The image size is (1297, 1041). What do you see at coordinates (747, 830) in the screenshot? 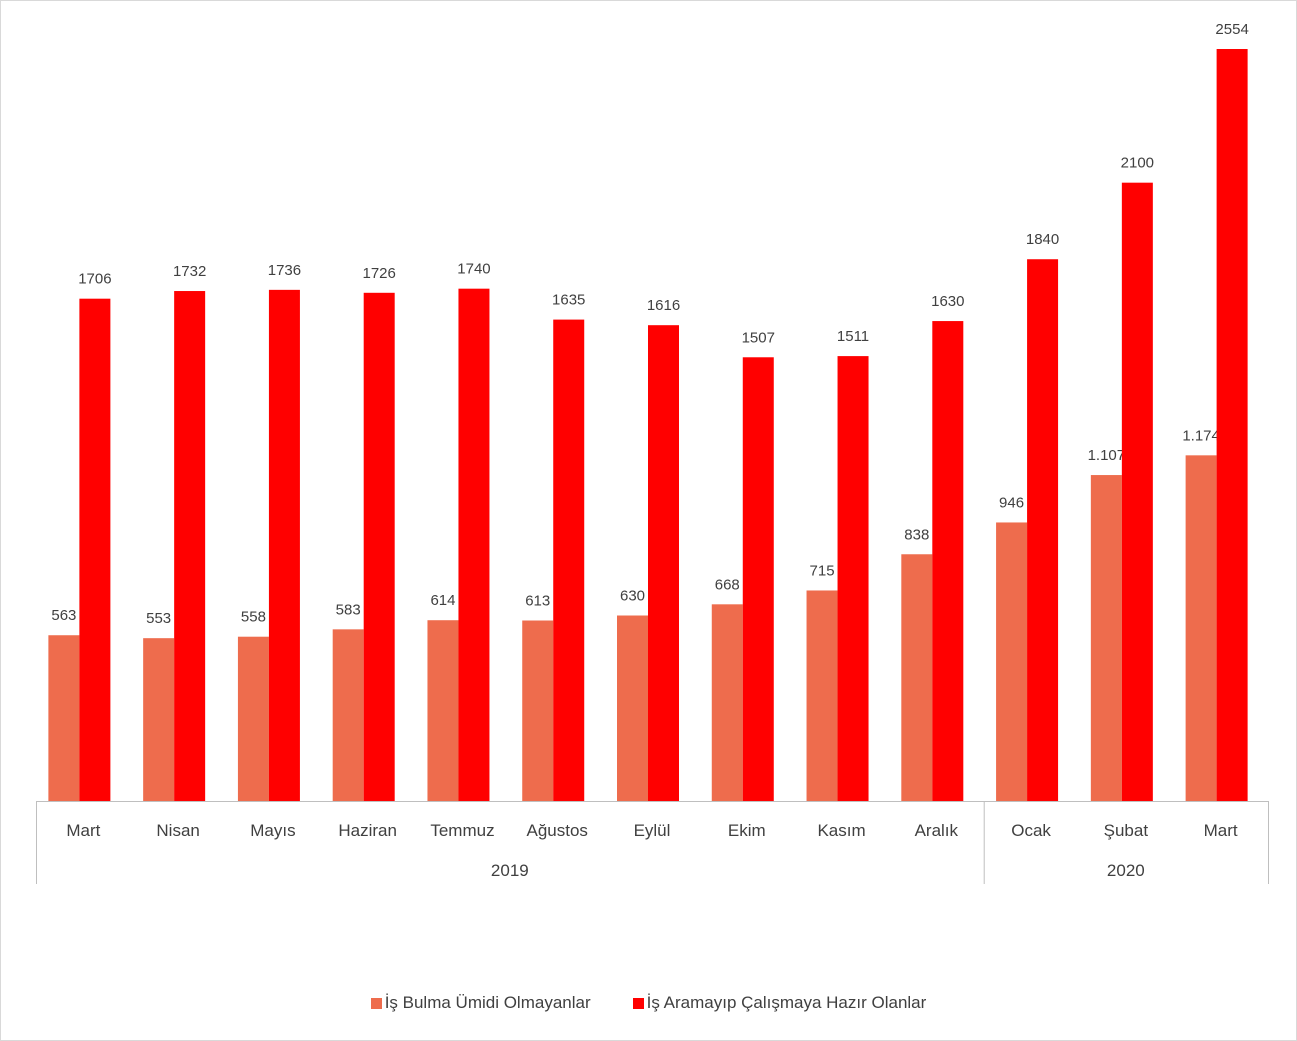
I see `x-tick-label-8: Ekim` at bounding box center [747, 830].